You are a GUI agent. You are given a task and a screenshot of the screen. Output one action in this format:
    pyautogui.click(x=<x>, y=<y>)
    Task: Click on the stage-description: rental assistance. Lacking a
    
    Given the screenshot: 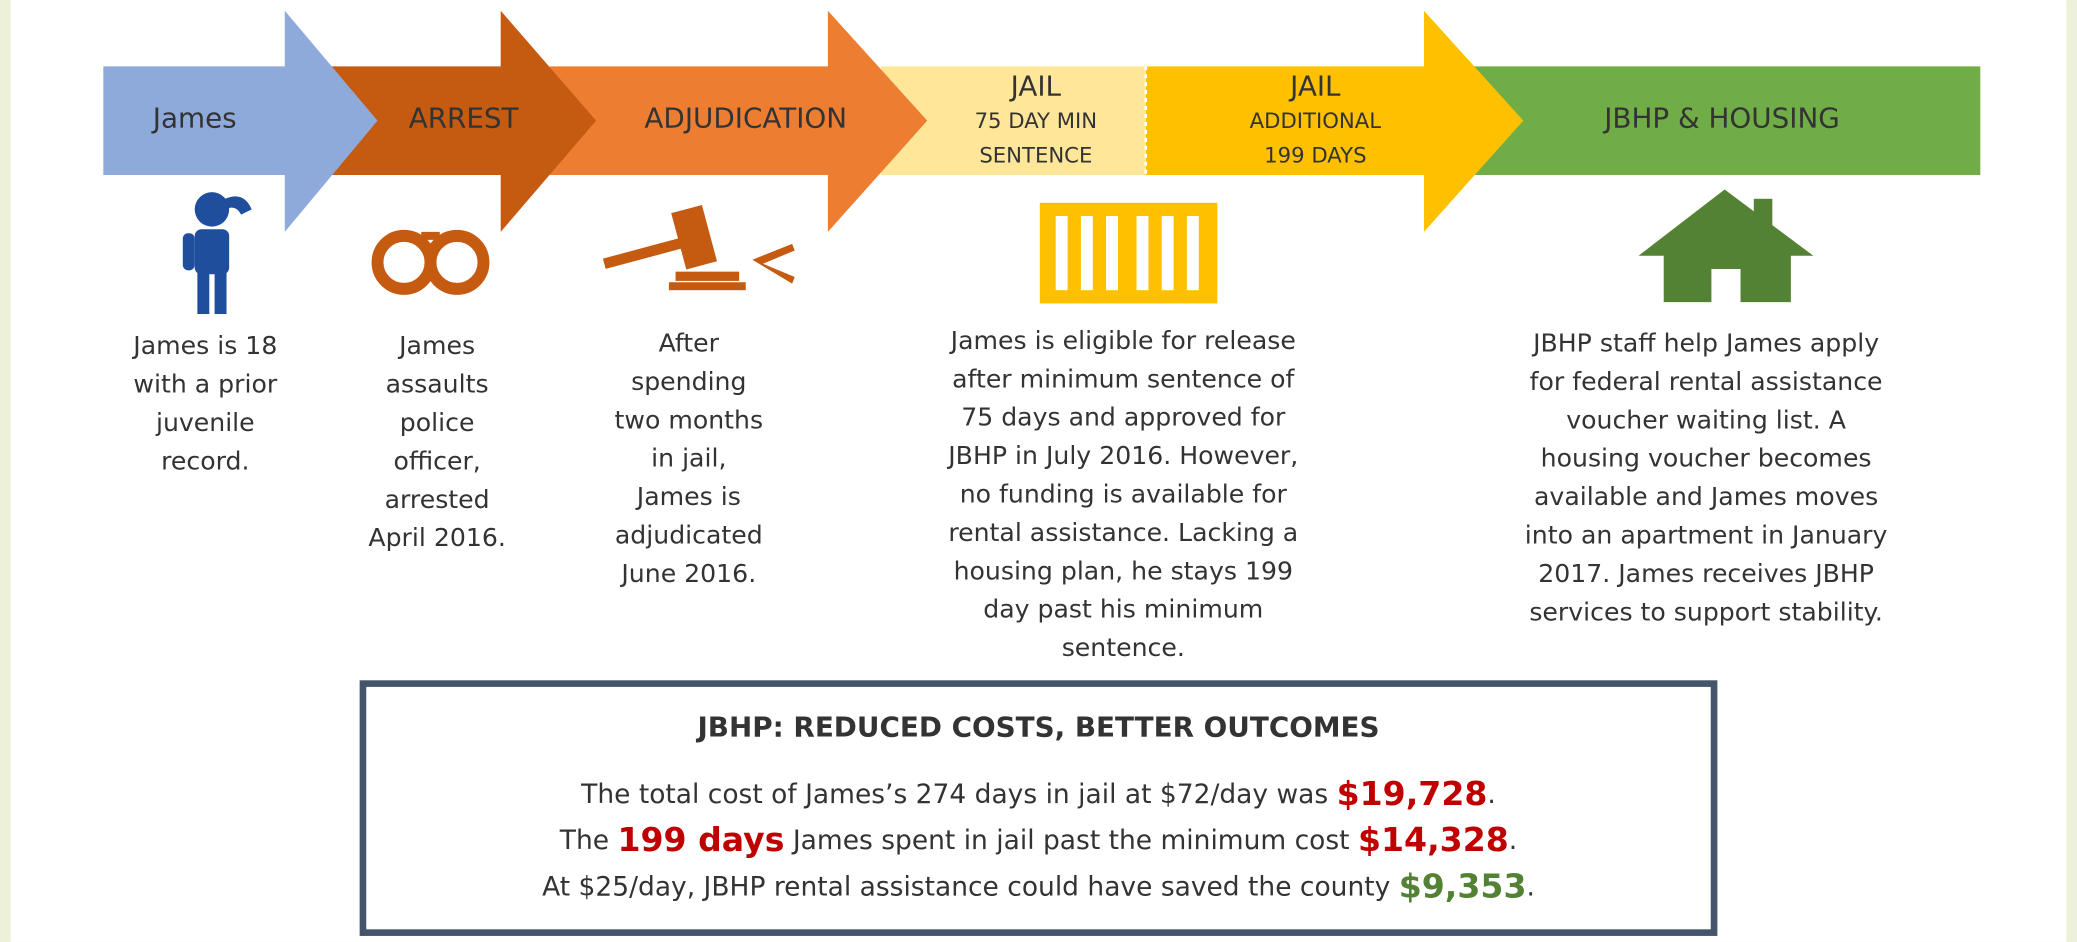 What is the action you would take?
    pyautogui.click(x=1123, y=532)
    